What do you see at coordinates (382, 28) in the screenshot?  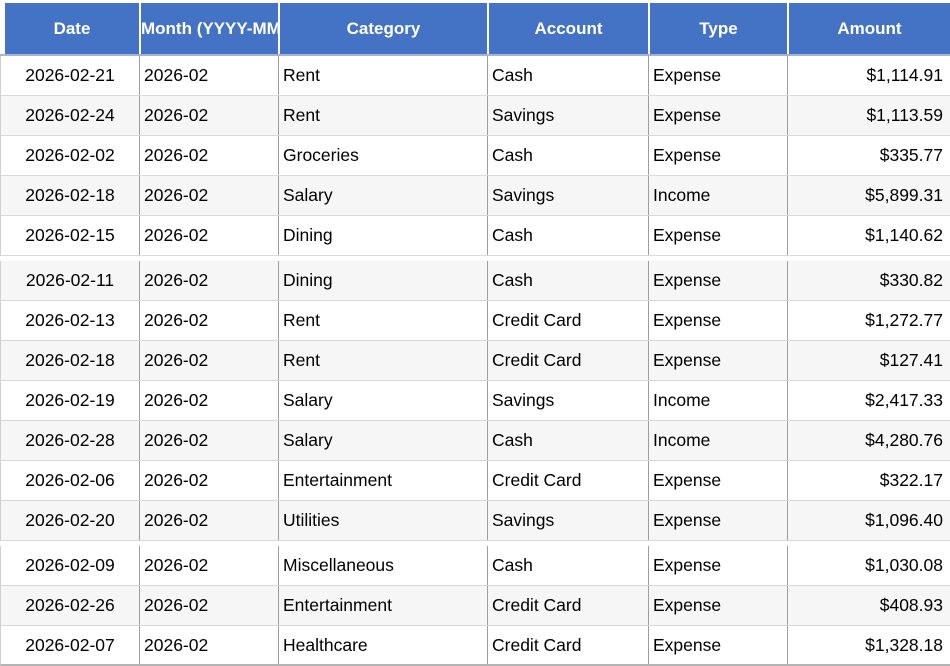 I see `column-header-category: Category` at bounding box center [382, 28].